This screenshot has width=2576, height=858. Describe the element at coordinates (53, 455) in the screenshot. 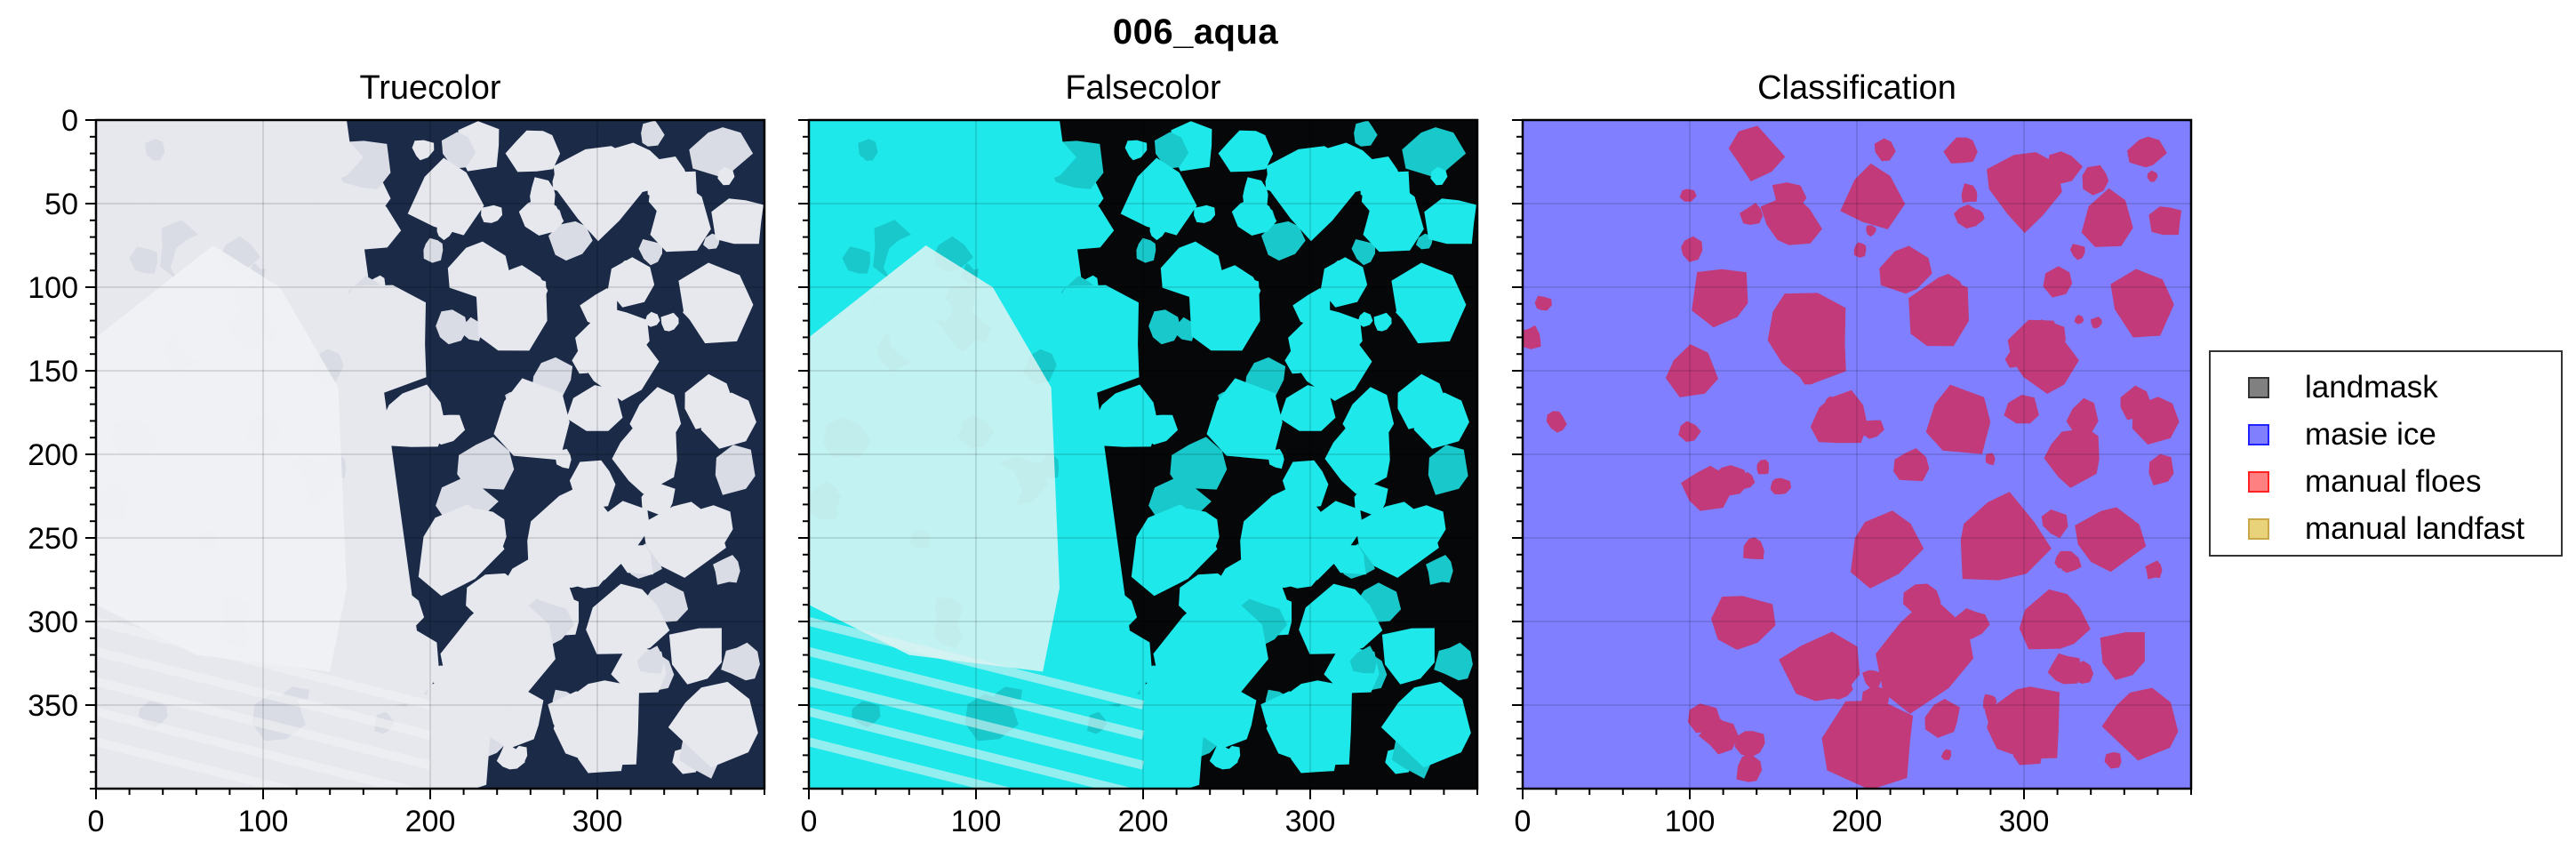

I see `y-tick-label: 200` at that location.